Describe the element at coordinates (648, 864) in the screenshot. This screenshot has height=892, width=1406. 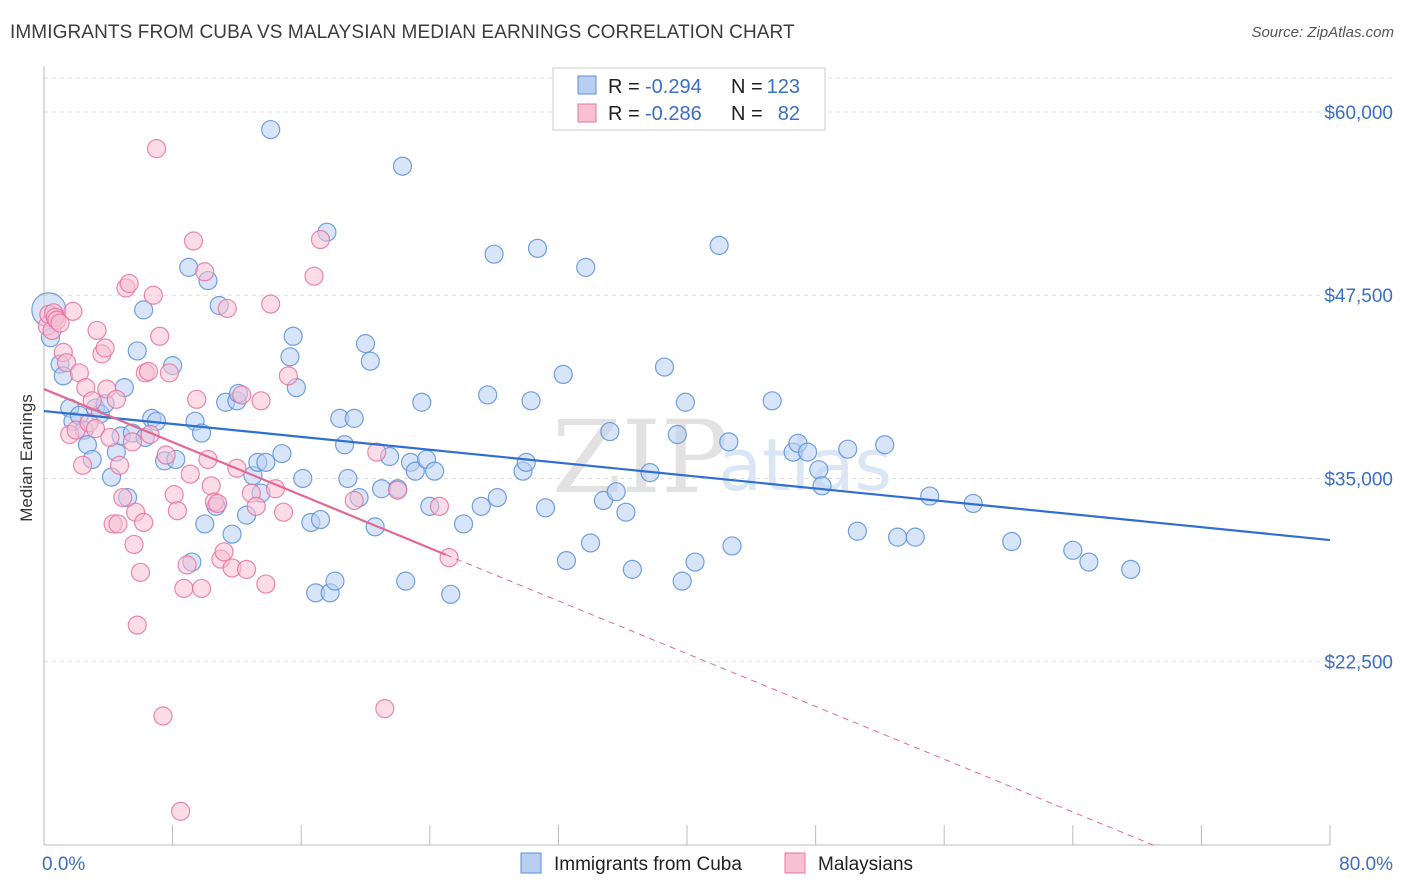
I see `bottom-legend-label-cuba: Immigrants from Cuba` at that location.